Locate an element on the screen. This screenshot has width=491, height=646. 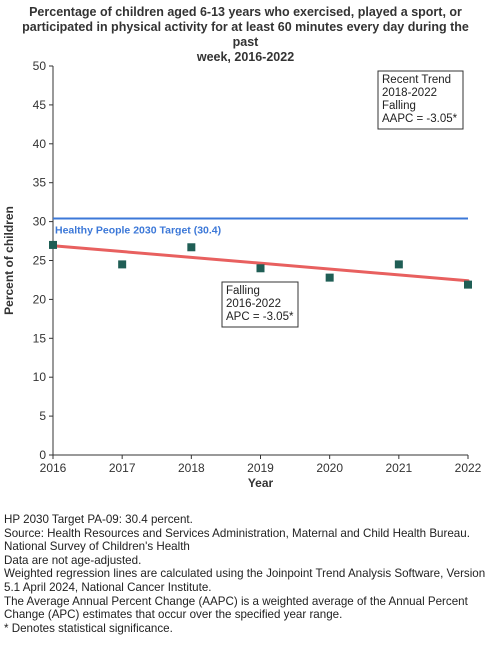
x-tick-label: 2022 is located at coordinates (468, 468).